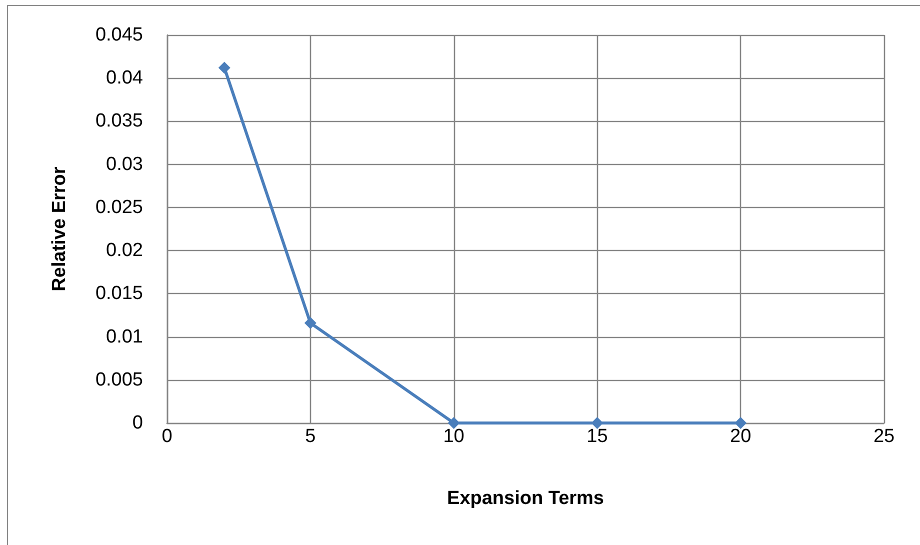  Describe the element at coordinates (597, 436) in the screenshot. I see `x-tick-label: 15` at that location.